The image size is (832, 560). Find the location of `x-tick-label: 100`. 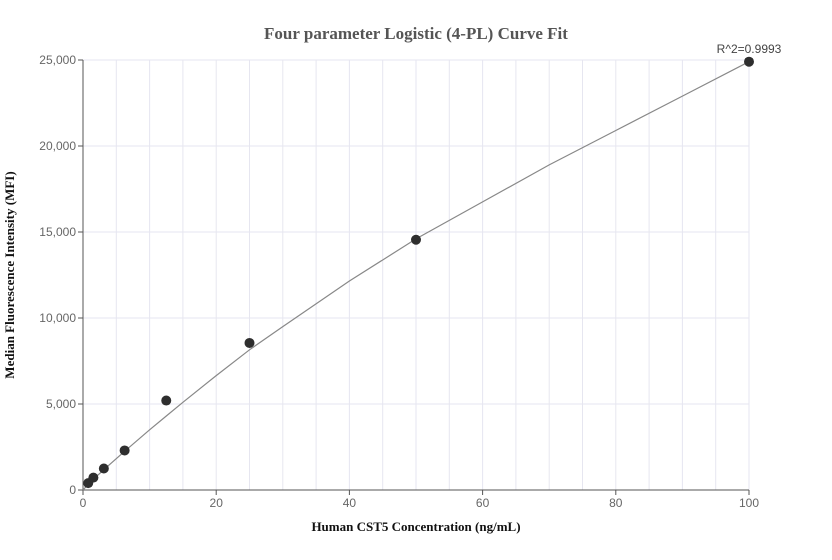

x-tick-label: 100 is located at coordinates (749, 503).